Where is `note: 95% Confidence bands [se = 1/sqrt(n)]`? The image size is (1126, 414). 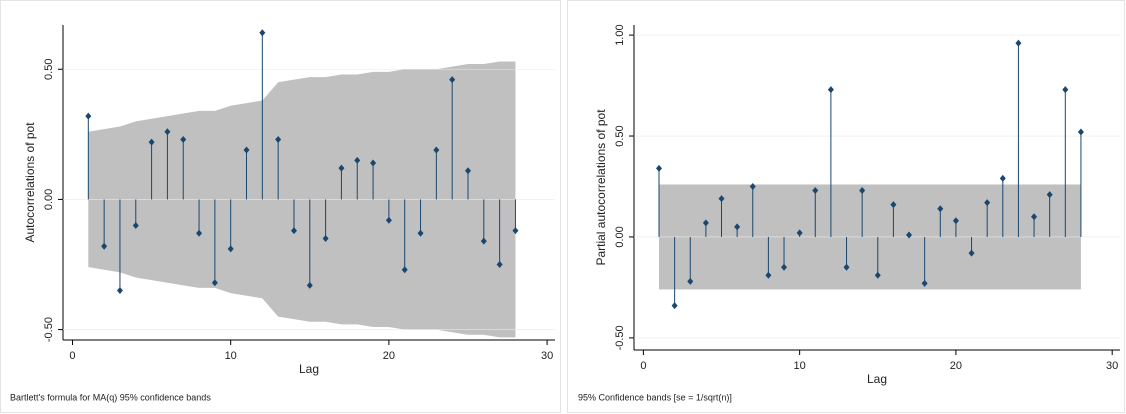
note: 95% Confidence bands [se = 1/sqrt(n)] is located at coordinates (655, 397).